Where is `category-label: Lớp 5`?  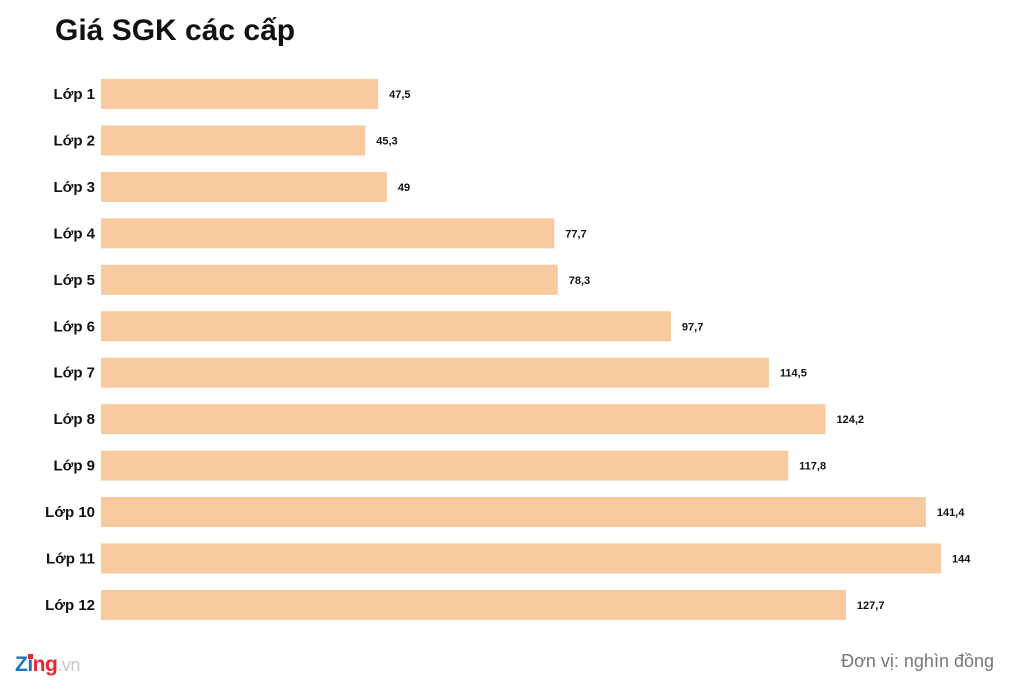 category-label: Lớp 5 is located at coordinates (75, 280).